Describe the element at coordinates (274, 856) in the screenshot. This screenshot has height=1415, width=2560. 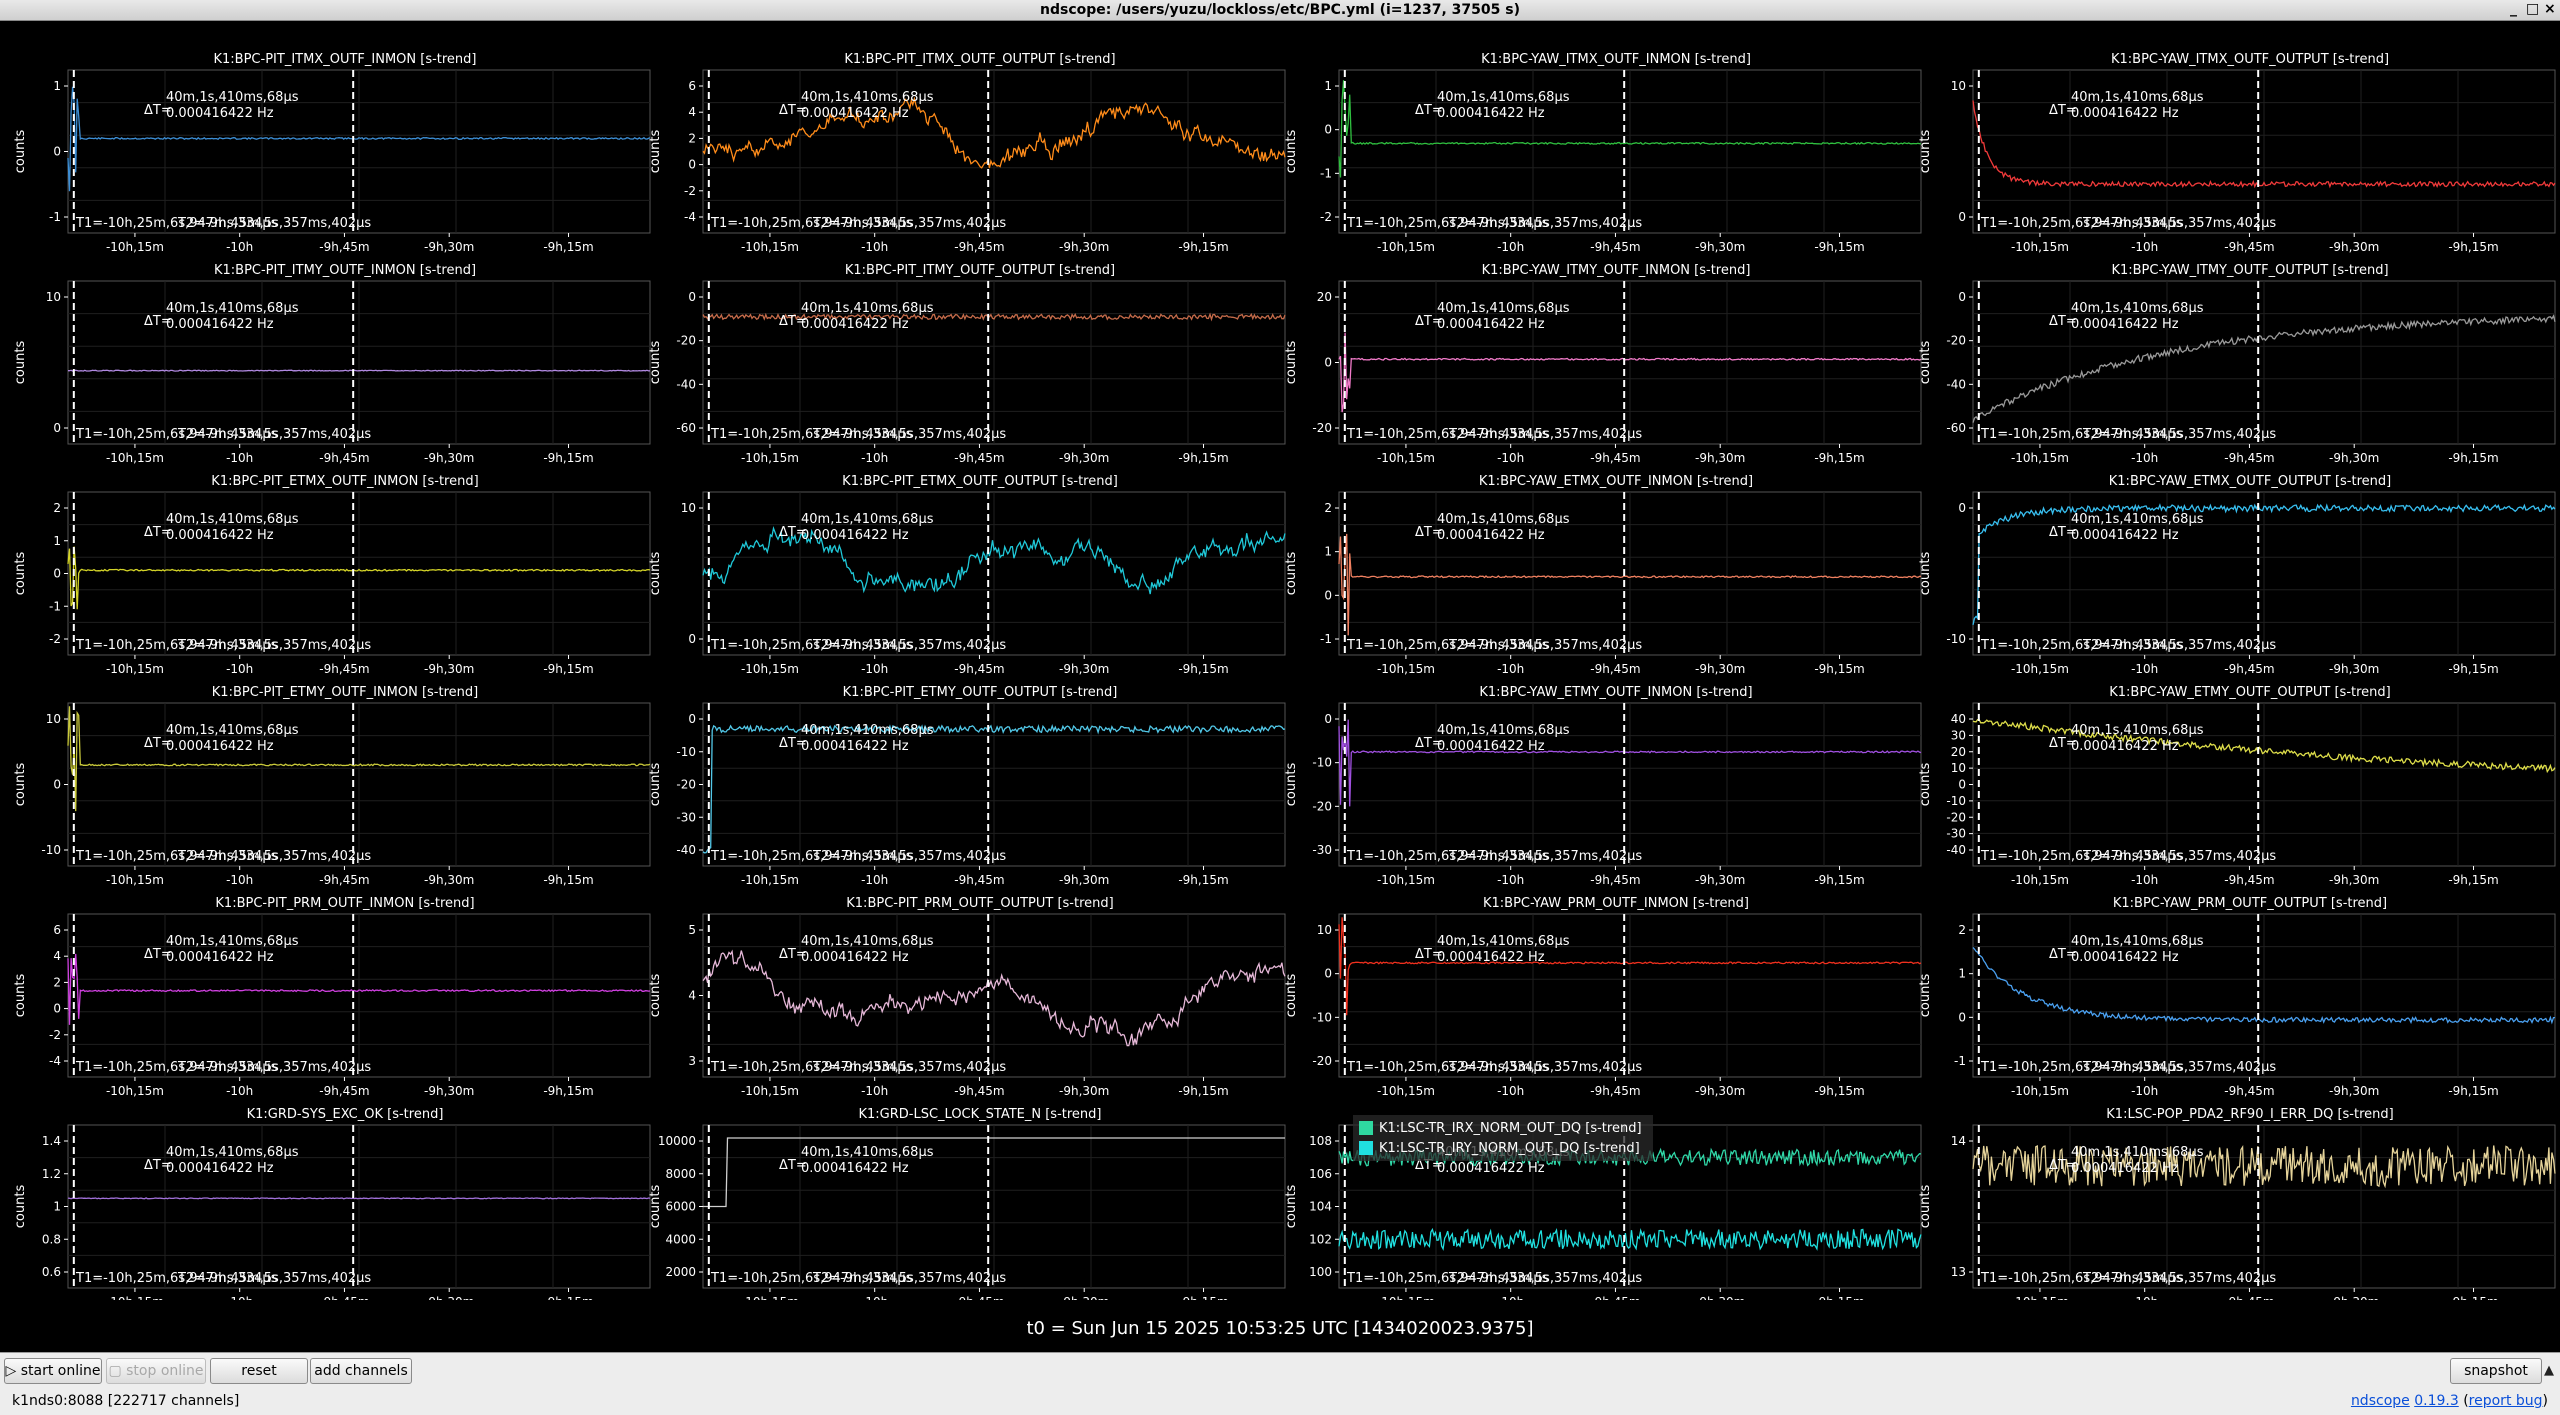
I see `t2-label: T2=-9h,45m,5s,357ms,402μs` at that location.